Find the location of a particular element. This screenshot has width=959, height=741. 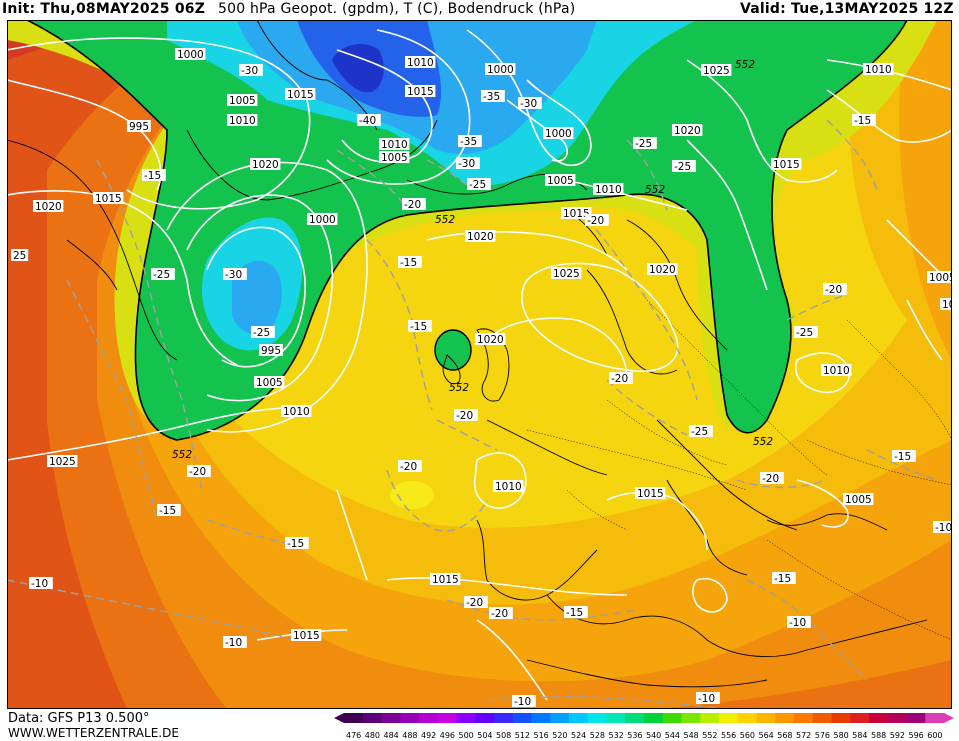

isotherm-label: -15 is located at coordinates (784, 578).